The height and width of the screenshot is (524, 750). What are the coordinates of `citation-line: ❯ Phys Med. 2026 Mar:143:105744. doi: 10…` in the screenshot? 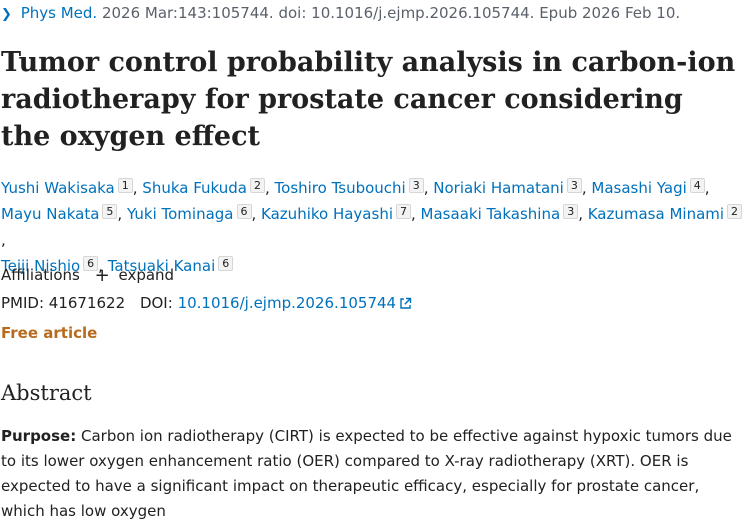 It's located at (340, 13).